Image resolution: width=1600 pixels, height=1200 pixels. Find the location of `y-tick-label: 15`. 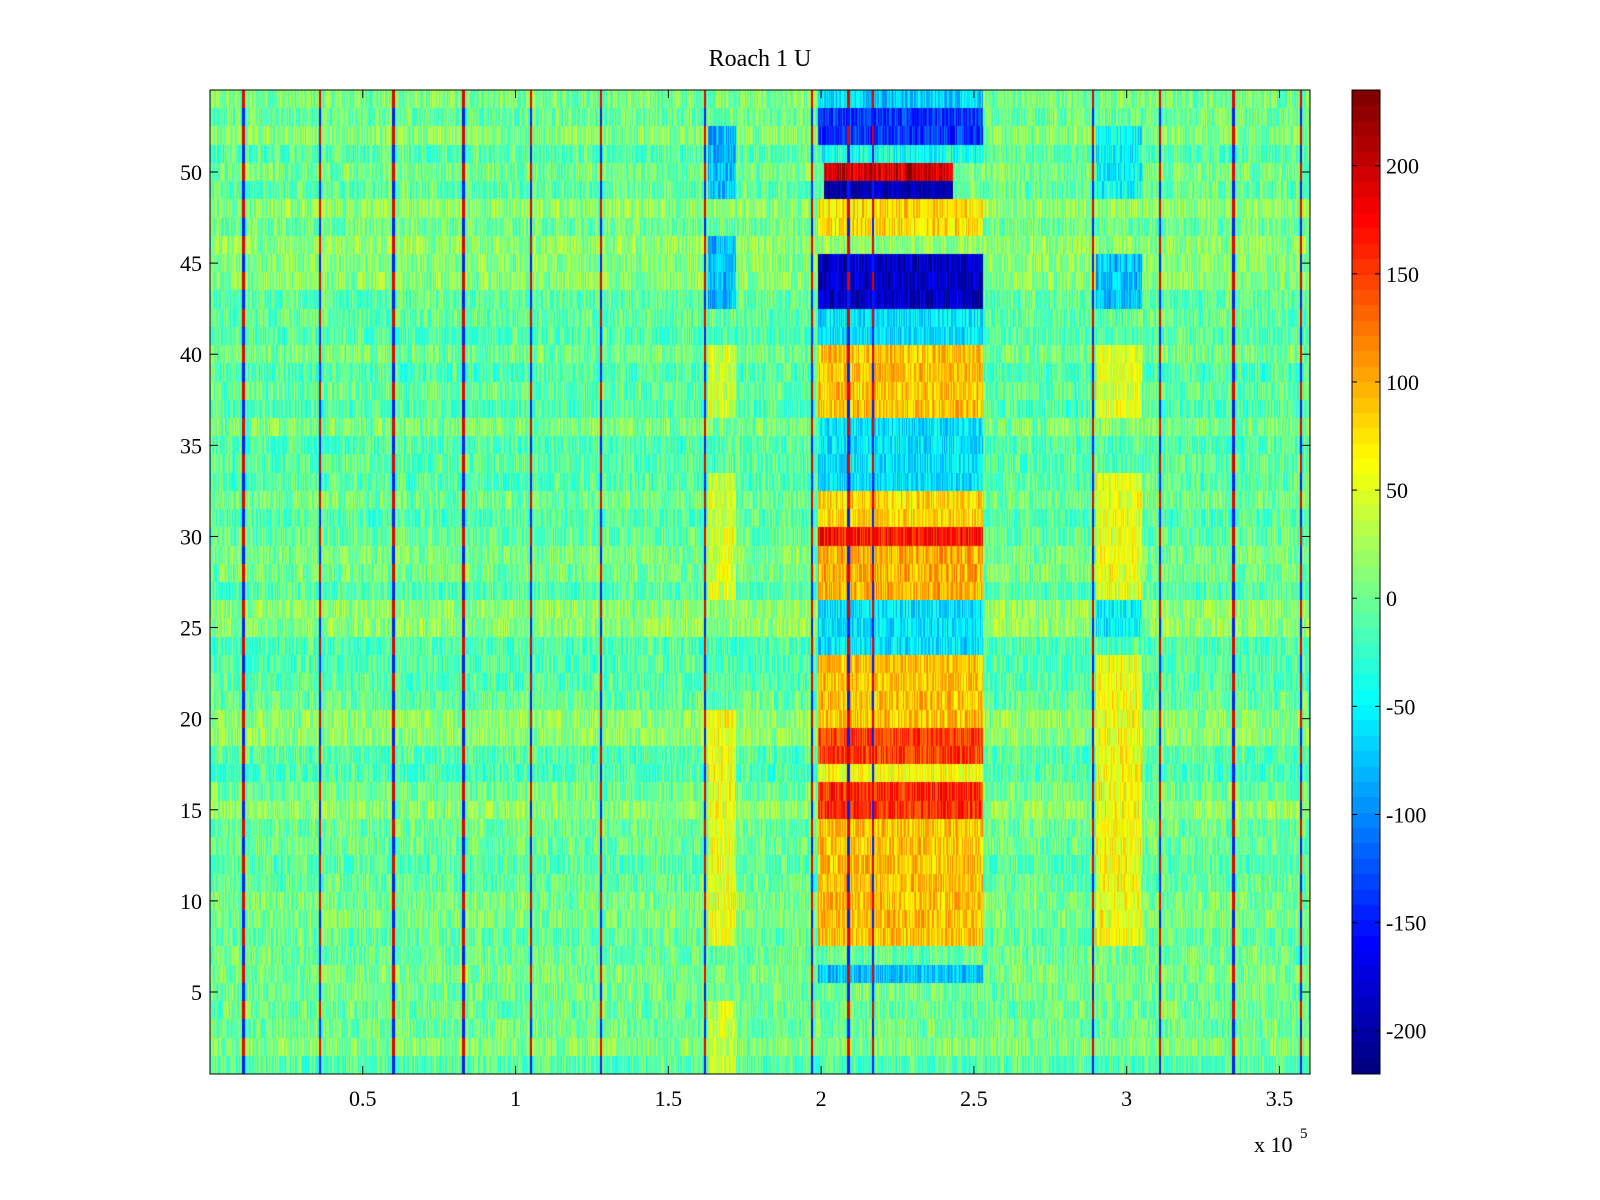

y-tick-label: 15 is located at coordinates (191, 810).